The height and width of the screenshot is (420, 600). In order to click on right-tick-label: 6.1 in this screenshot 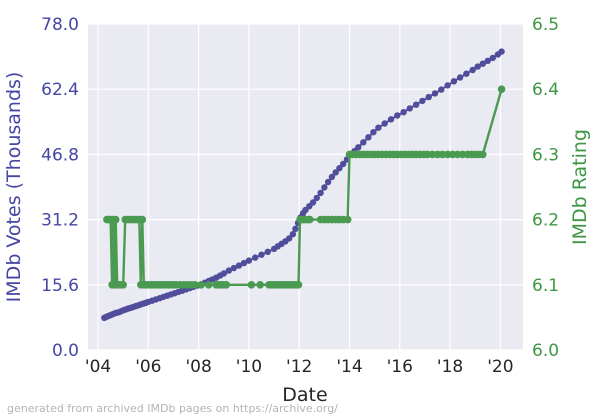, I will do `click(545, 286)`.